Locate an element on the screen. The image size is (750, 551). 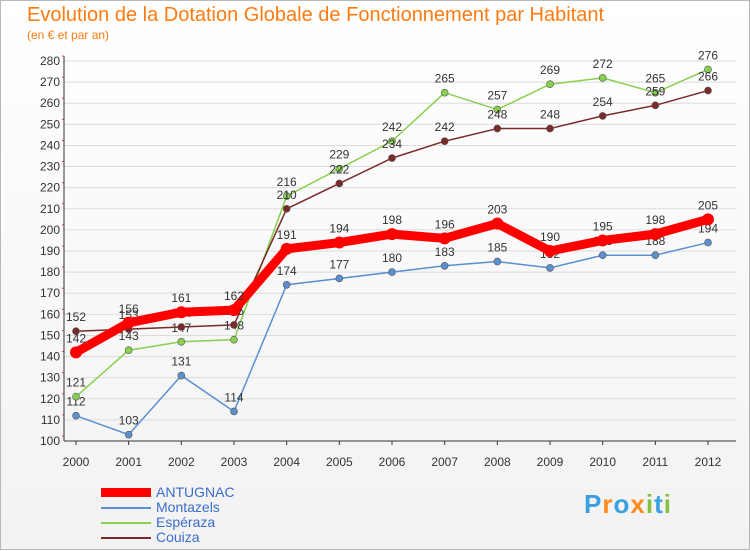
x-tick-label: 2006 is located at coordinates (392, 462).